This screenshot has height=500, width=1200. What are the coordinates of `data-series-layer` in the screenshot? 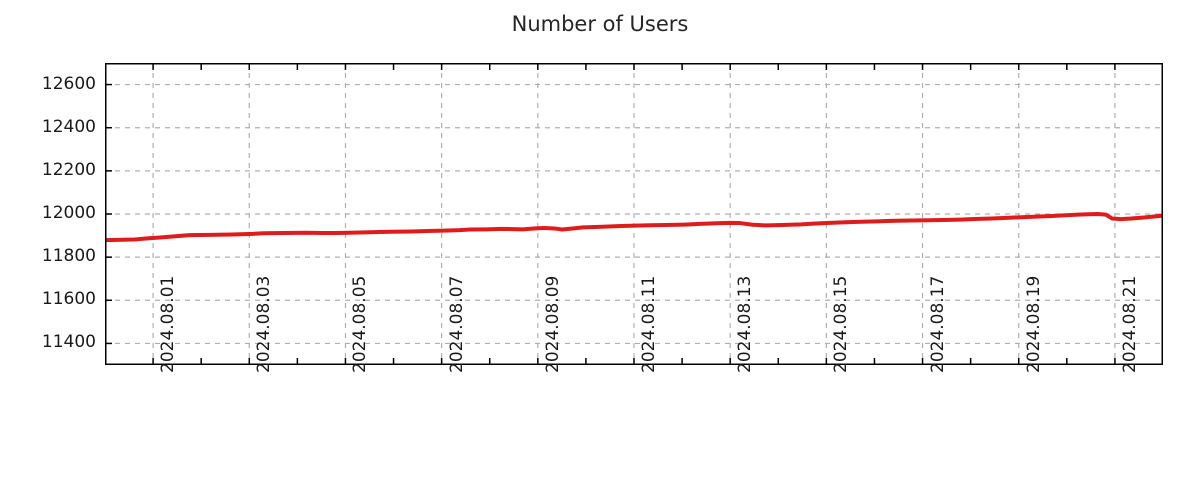 It's located at (634, 227).